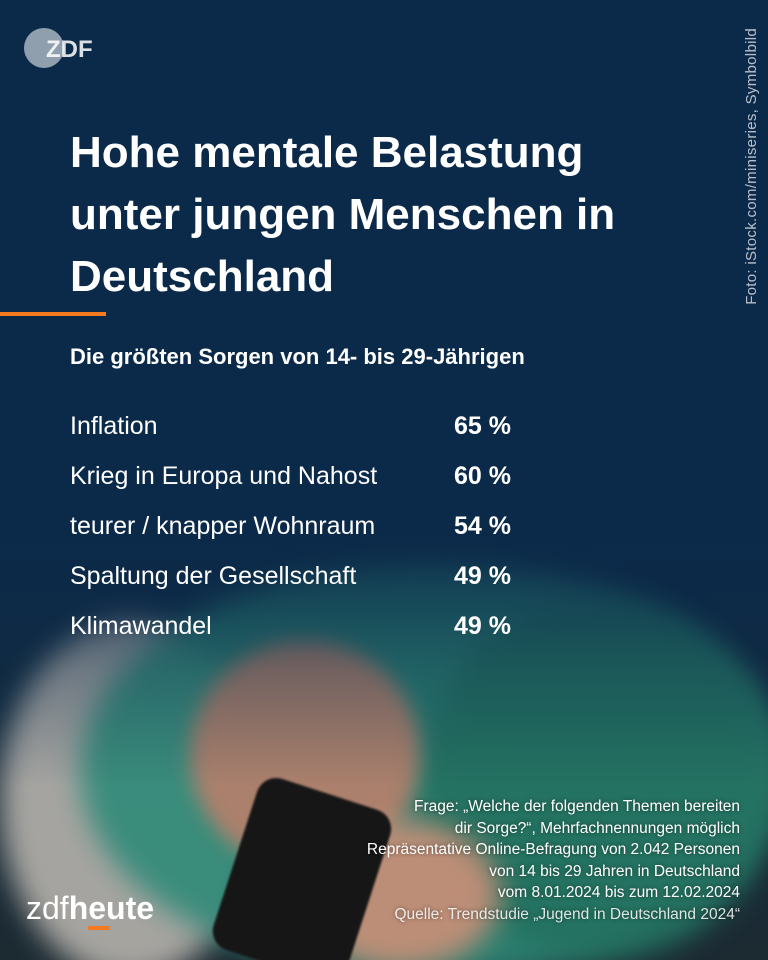 Image resolution: width=768 pixels, height=960 pixels. I want to click on row-label: Spaltung der Gesellschaft, so click(213, 576).